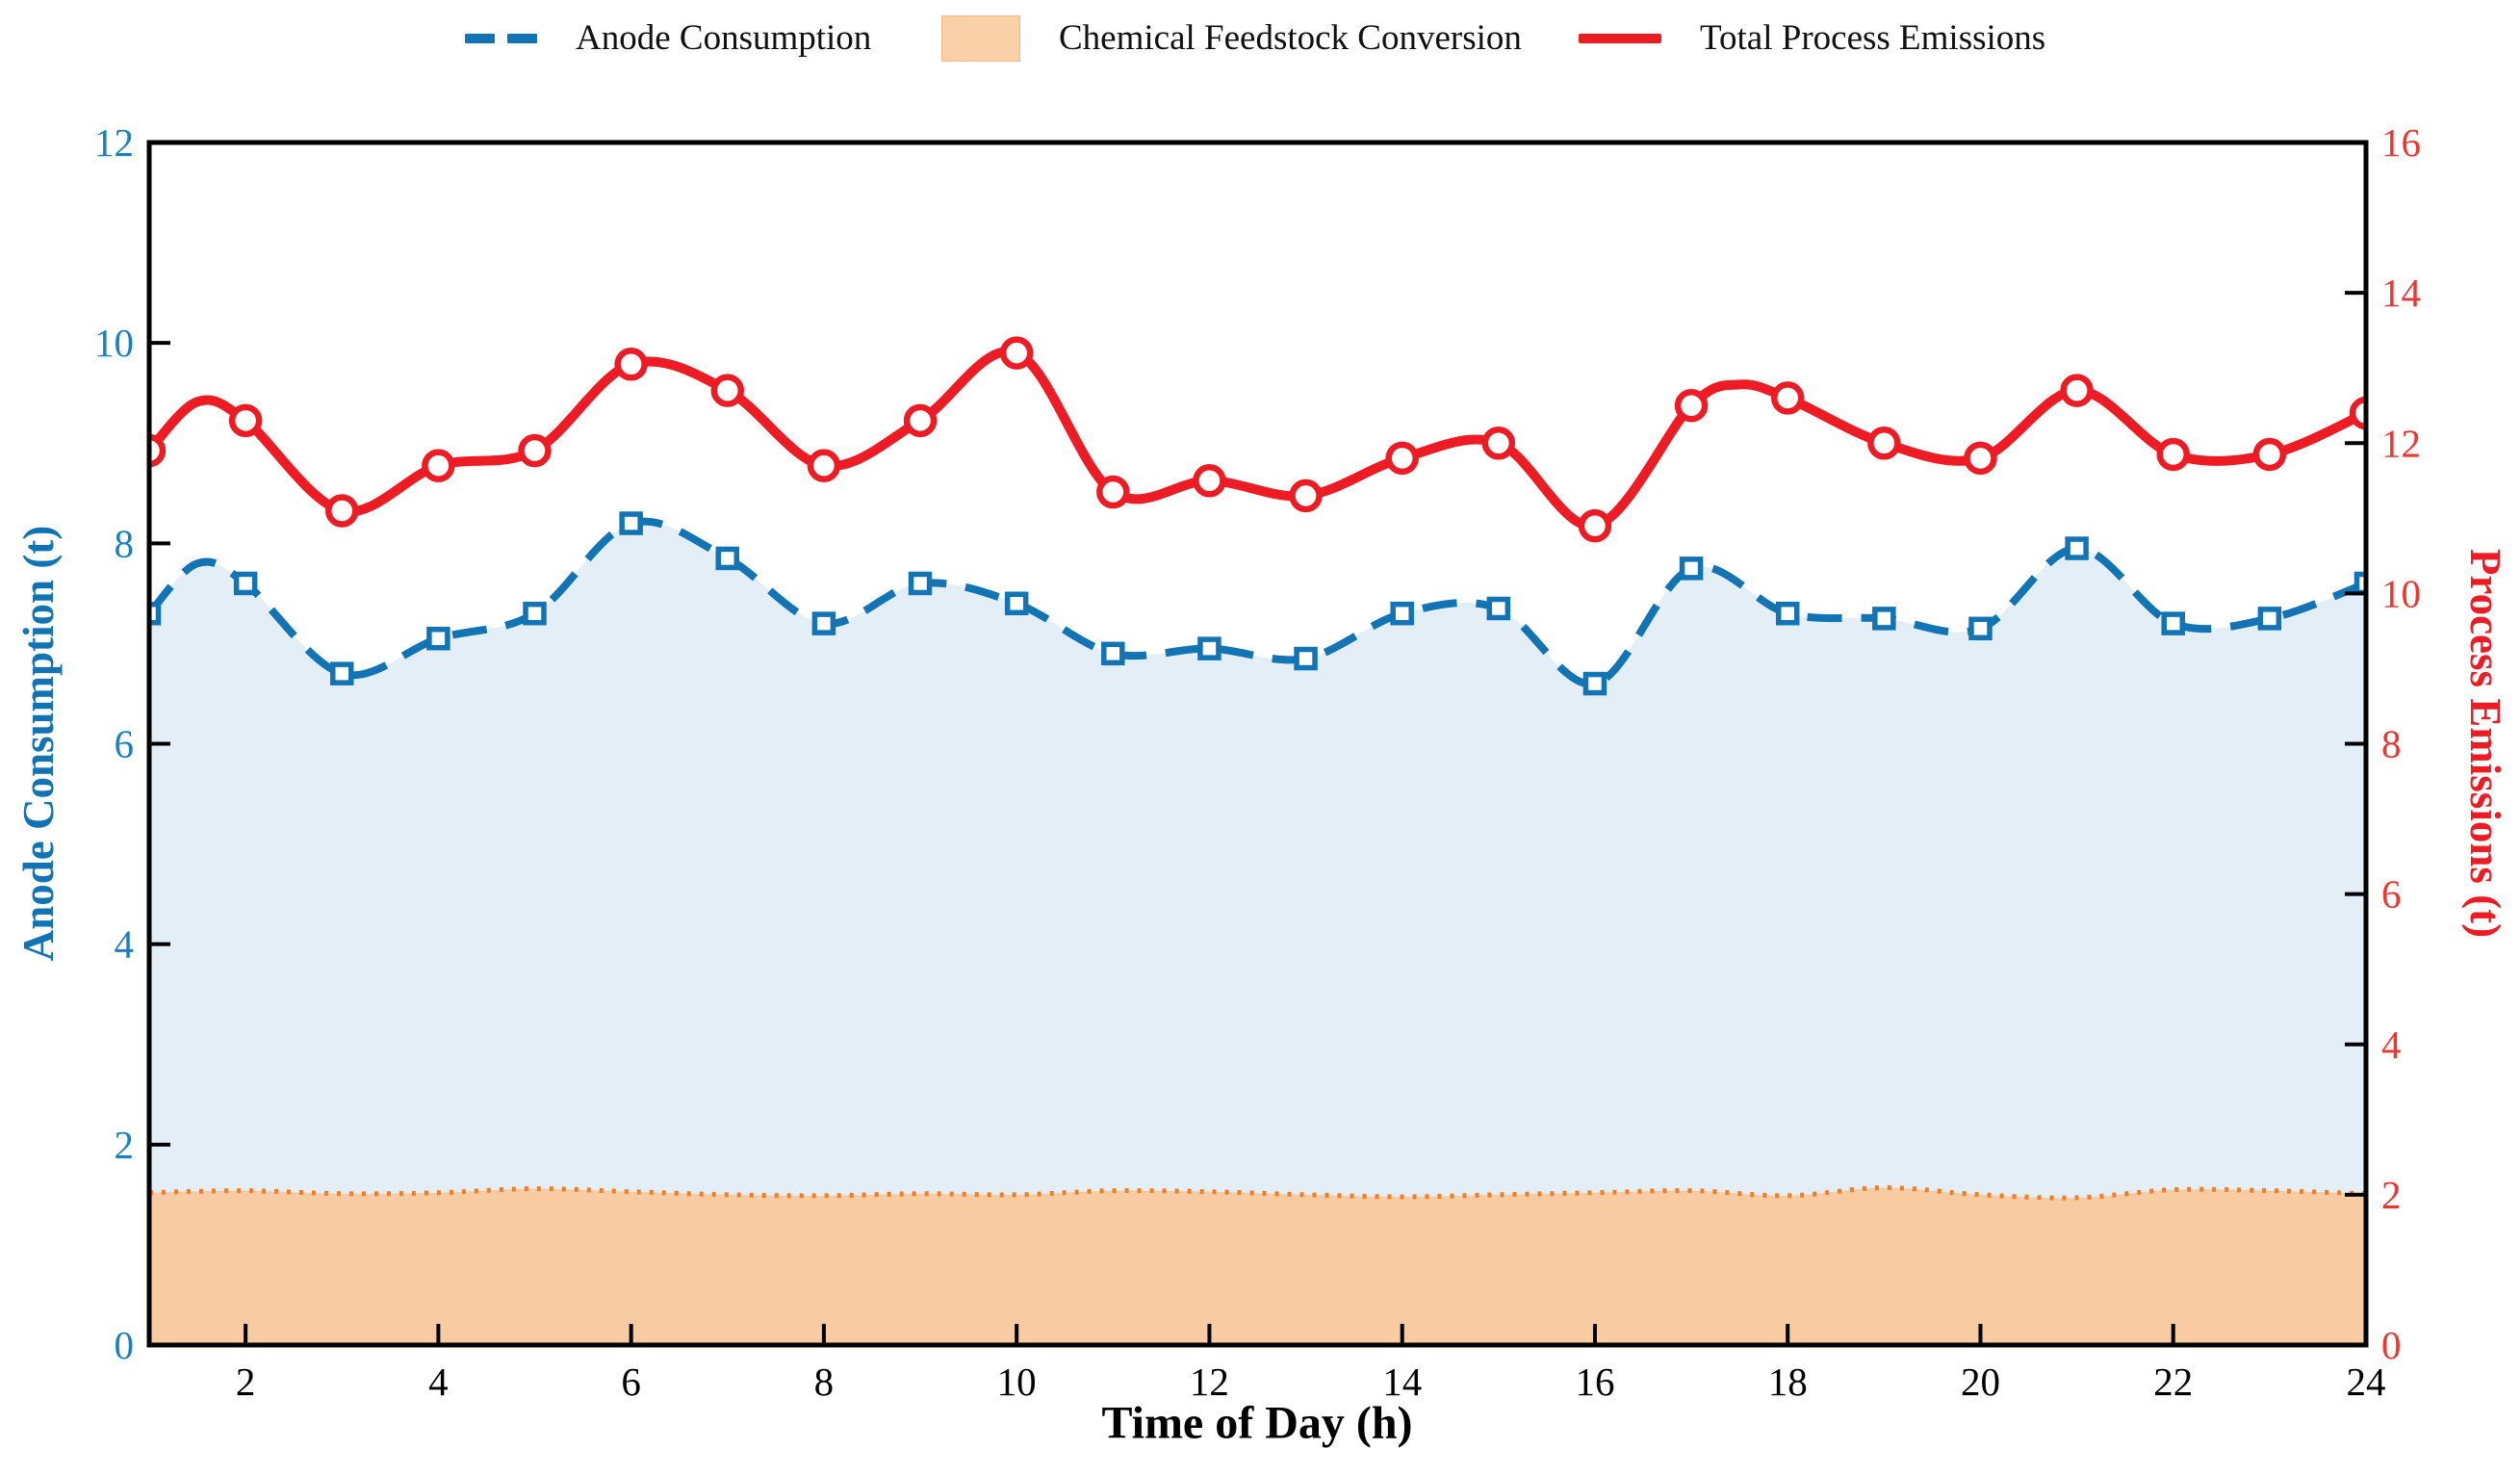  I want to click on x-tick-label: 8, so click(825, 1381).